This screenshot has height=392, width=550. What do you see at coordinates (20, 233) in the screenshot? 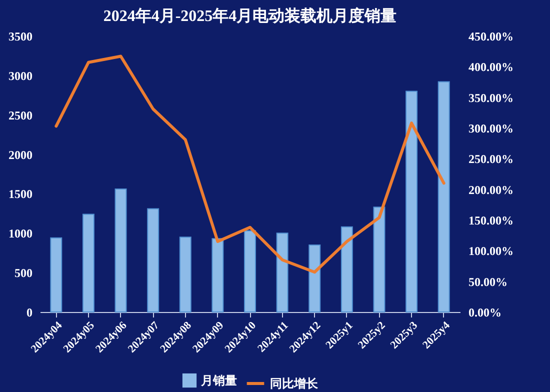
I see `y-tick-label: 1000` at bounding box center [20, 233].